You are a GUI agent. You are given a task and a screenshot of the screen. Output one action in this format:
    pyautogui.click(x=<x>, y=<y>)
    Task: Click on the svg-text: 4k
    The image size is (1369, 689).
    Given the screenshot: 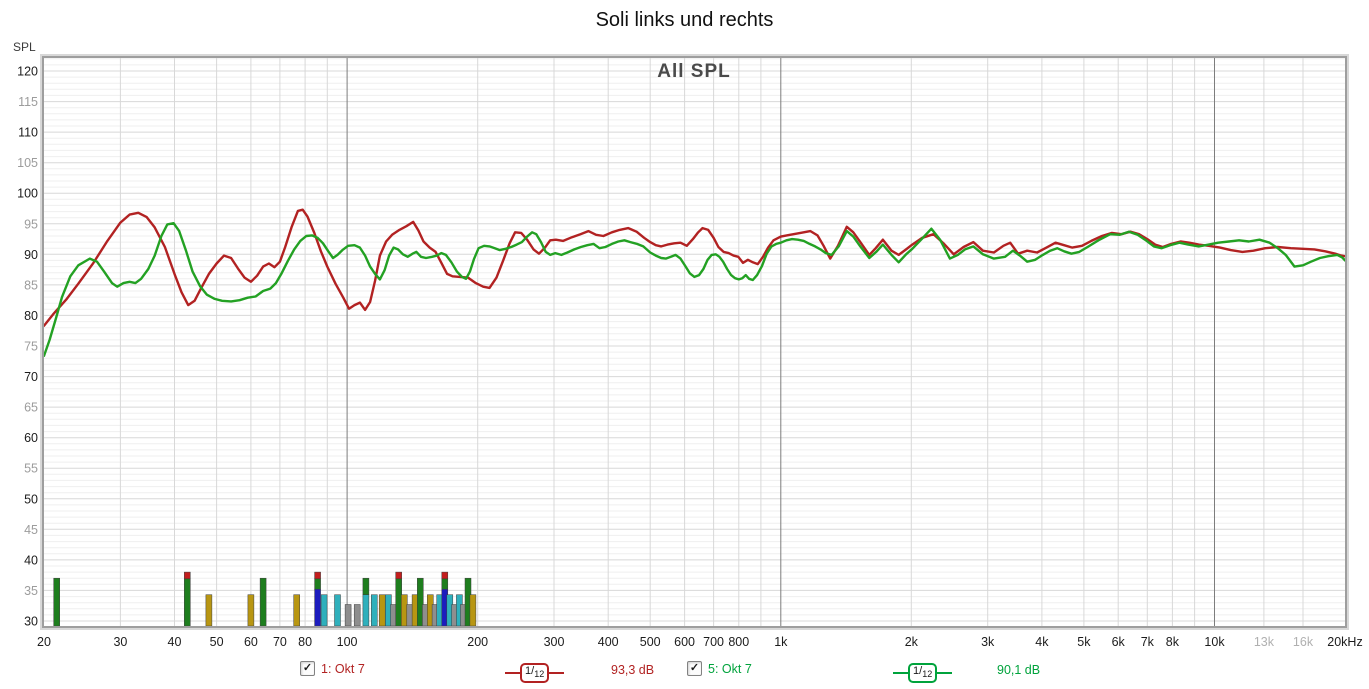 What is the action you would take?
    pyautogui.click(x=1042, y=642)
    